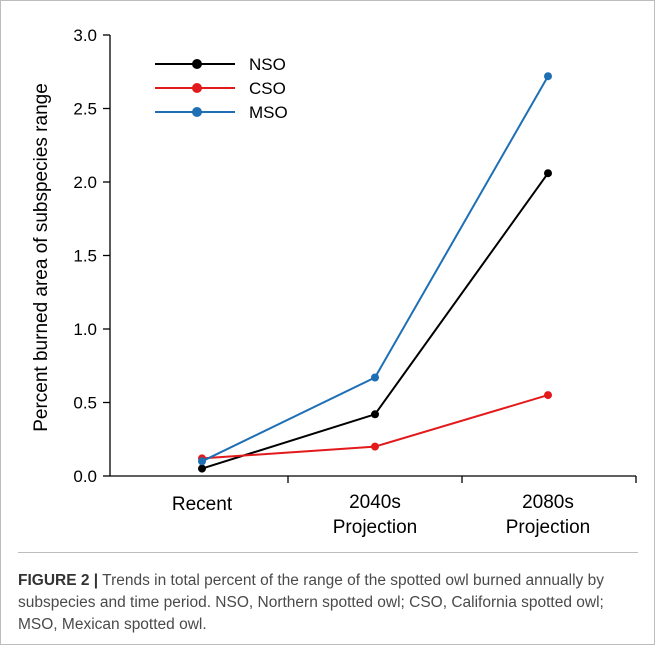  I want to click on x-tick-label: 2040s Projection, so click(375, 515).